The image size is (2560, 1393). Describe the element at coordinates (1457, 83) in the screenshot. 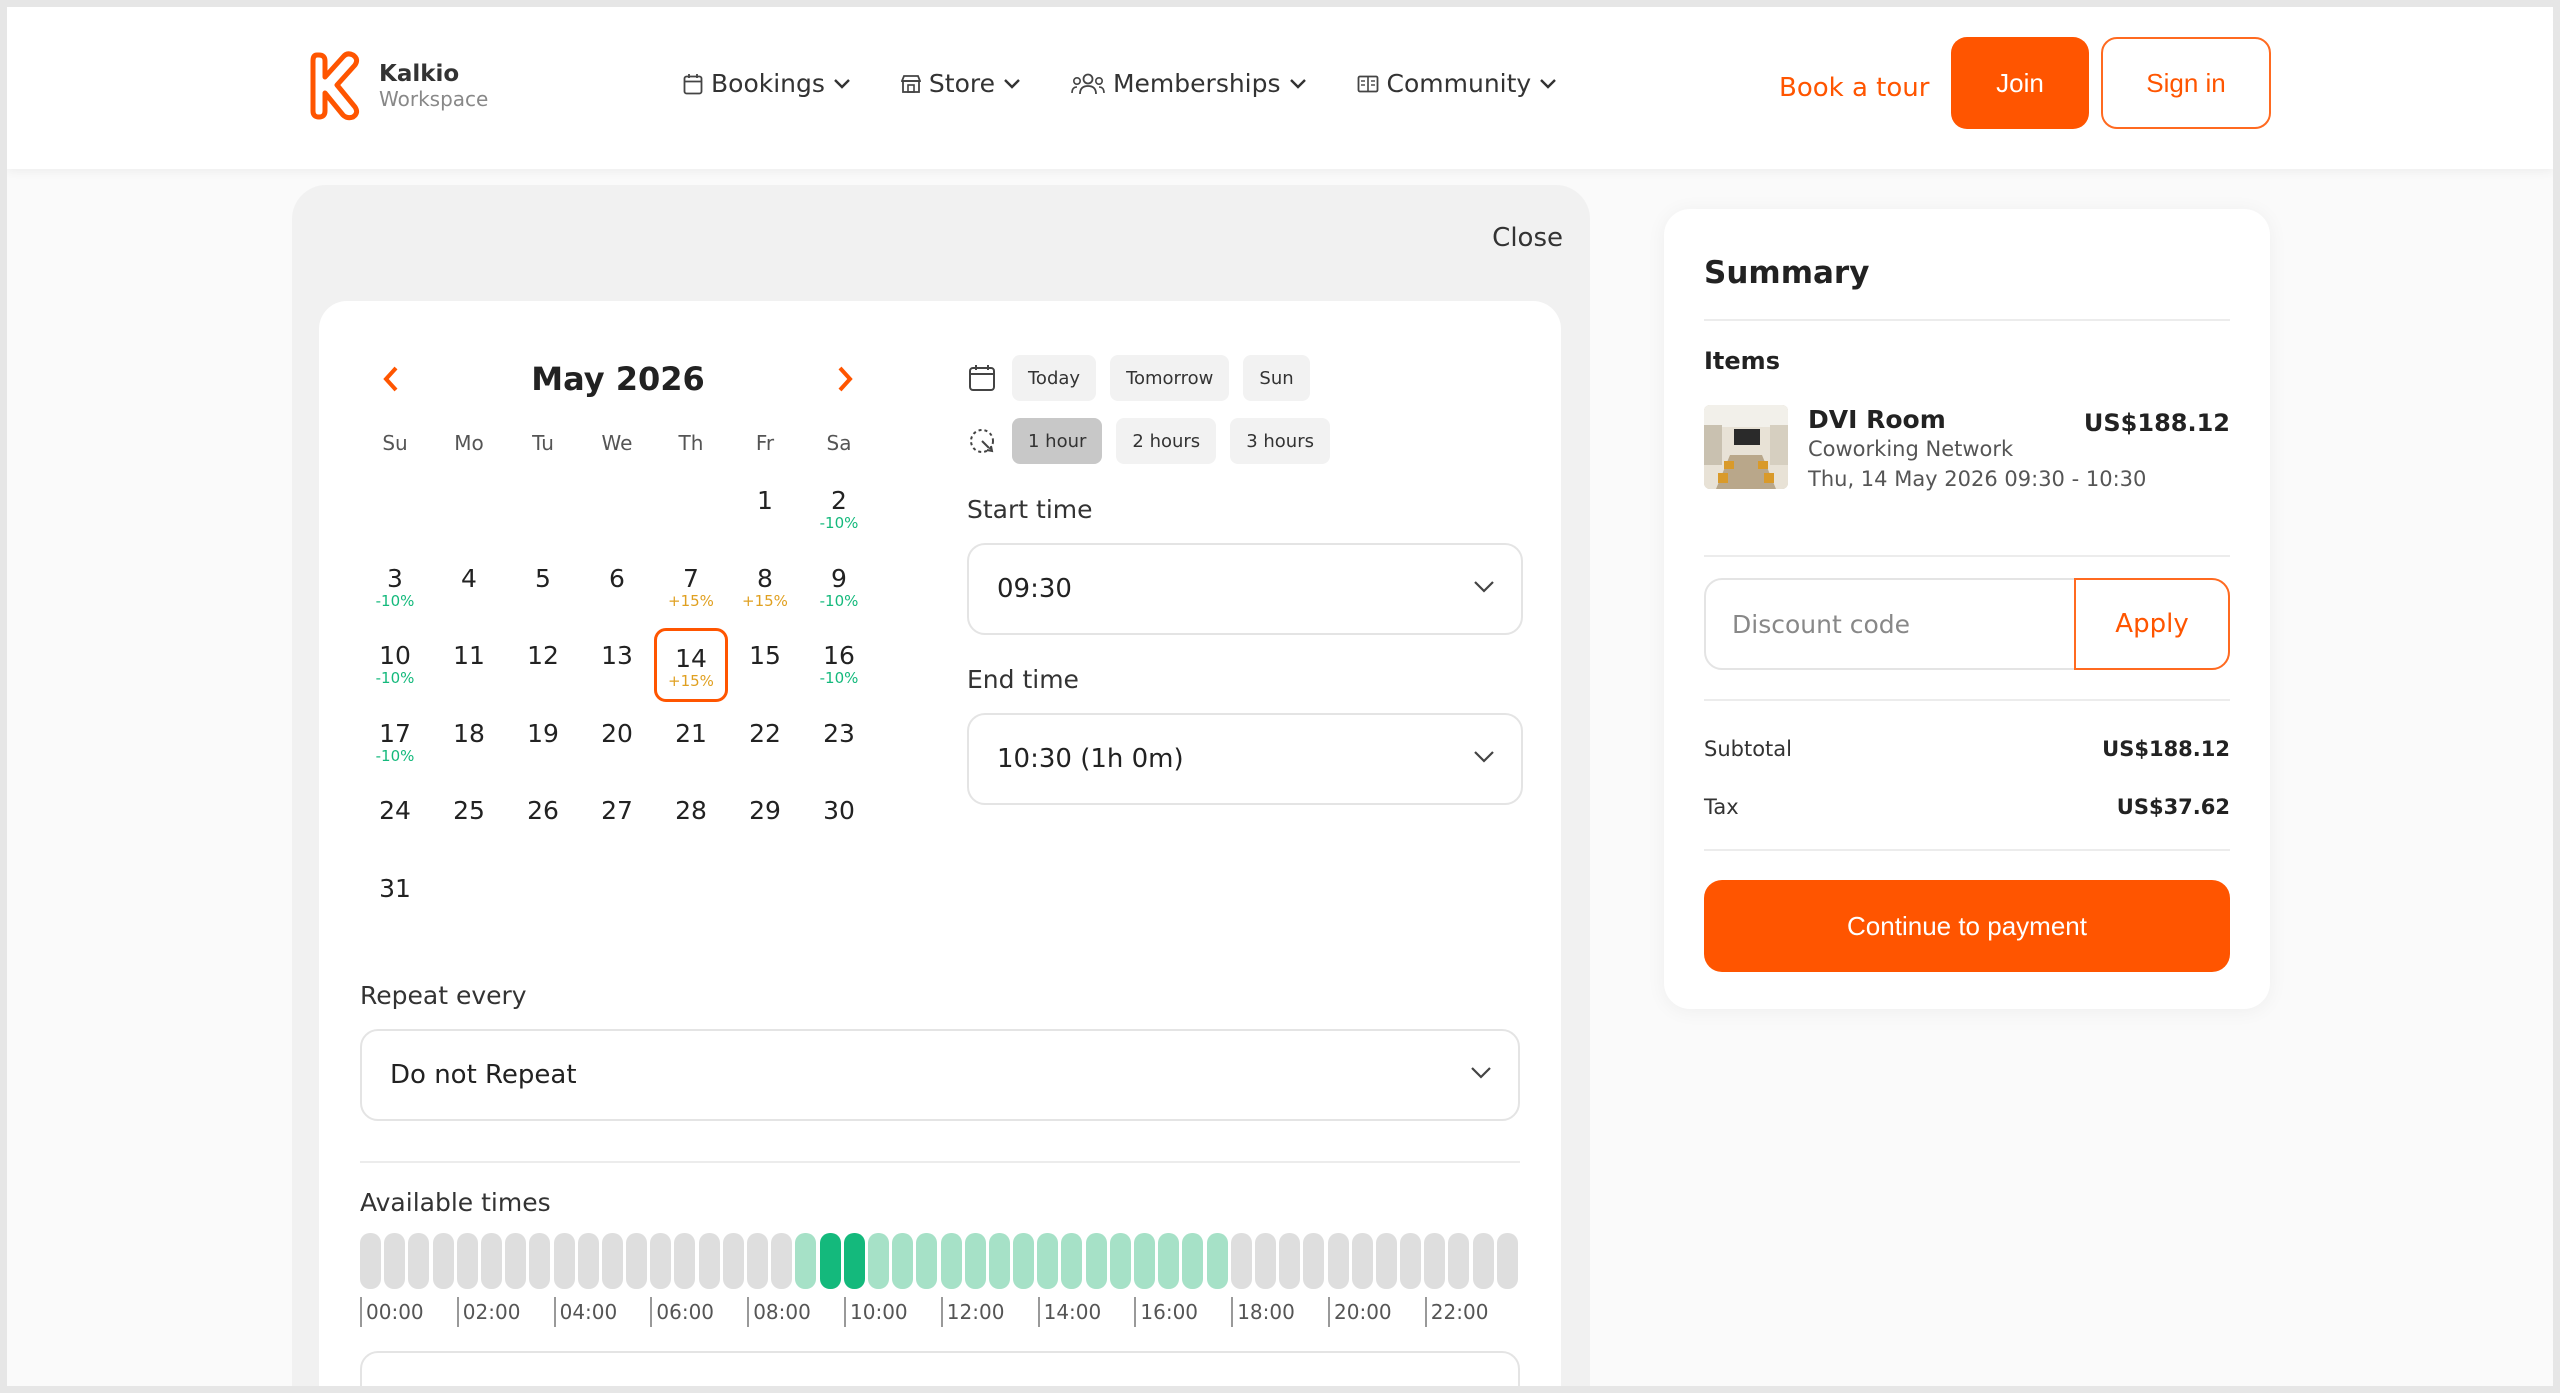

I see `nav-community: Community` at that location.